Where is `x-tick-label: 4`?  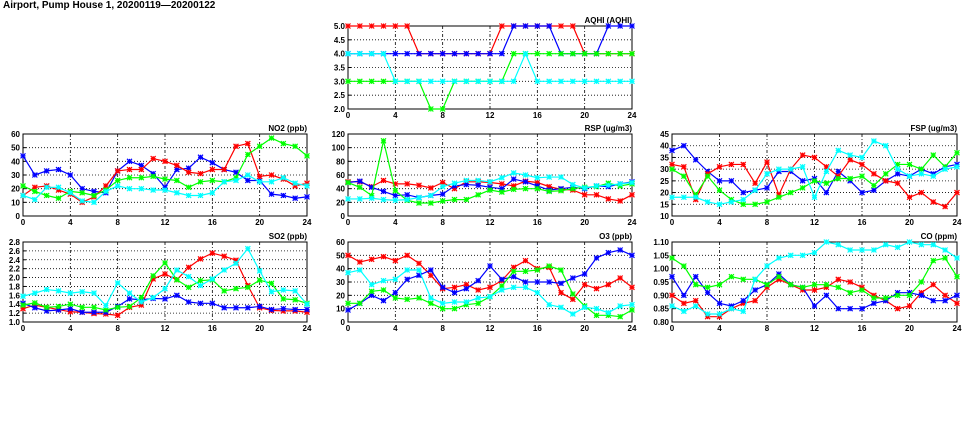 x-tick-label: 4 is located at coordinates (719, 328).